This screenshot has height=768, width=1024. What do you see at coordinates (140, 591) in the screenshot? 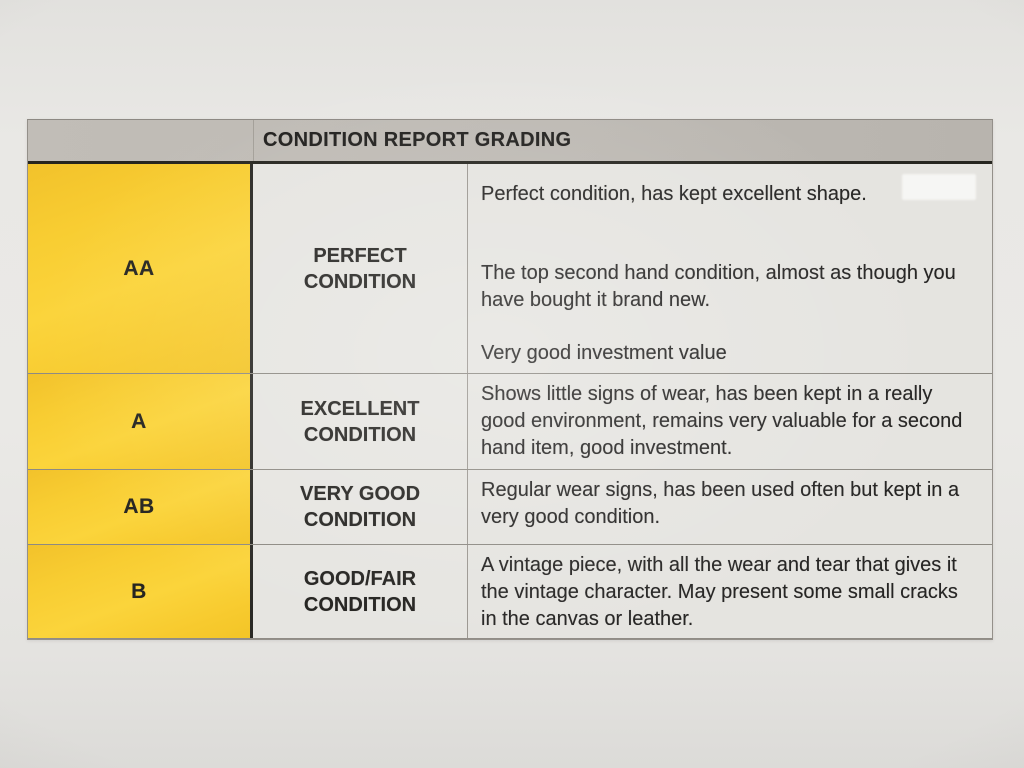
I see `grade-cell-b: B` at bounding box center [140, 591].